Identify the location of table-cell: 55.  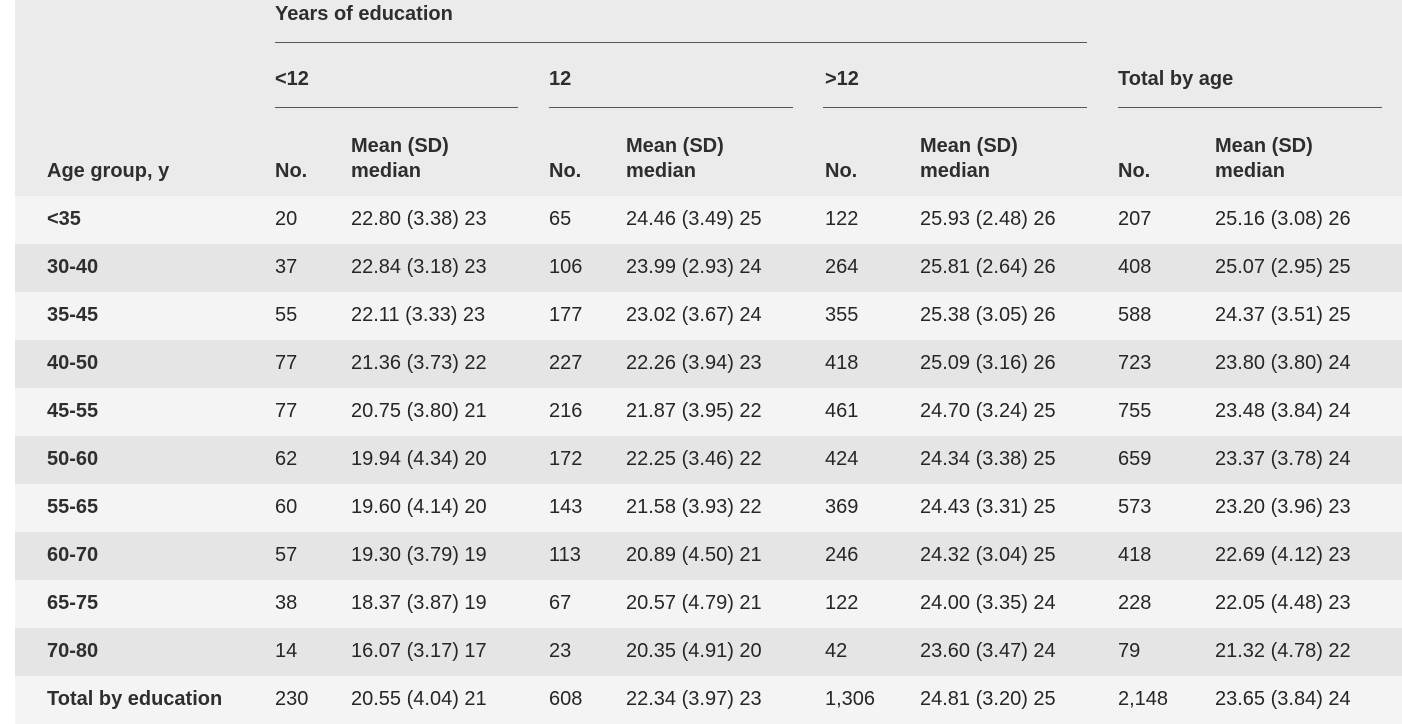
(286, 315).